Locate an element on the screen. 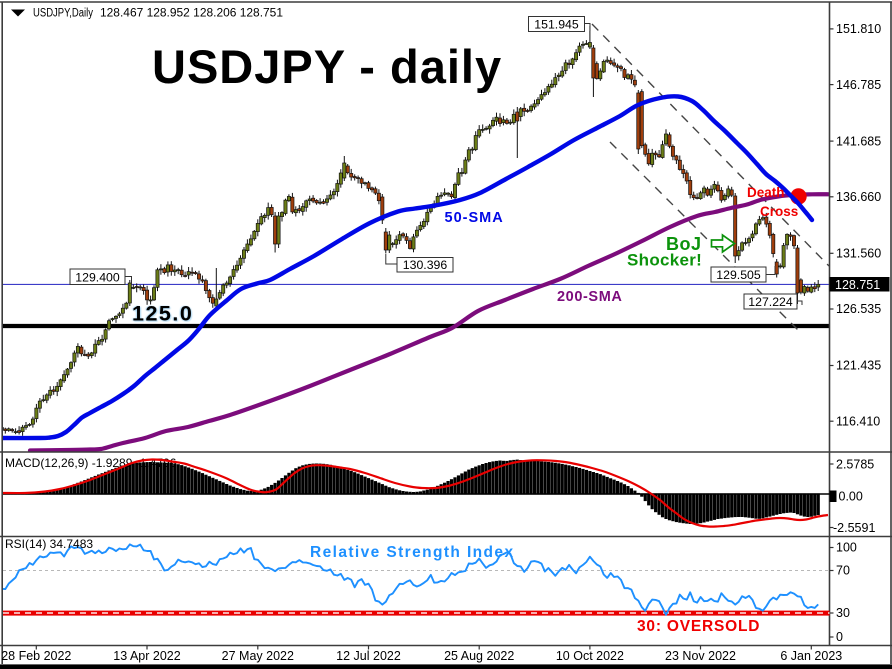 The image size is (892, 669). svg-text: 129.505 is located at coordinates (738, 275).